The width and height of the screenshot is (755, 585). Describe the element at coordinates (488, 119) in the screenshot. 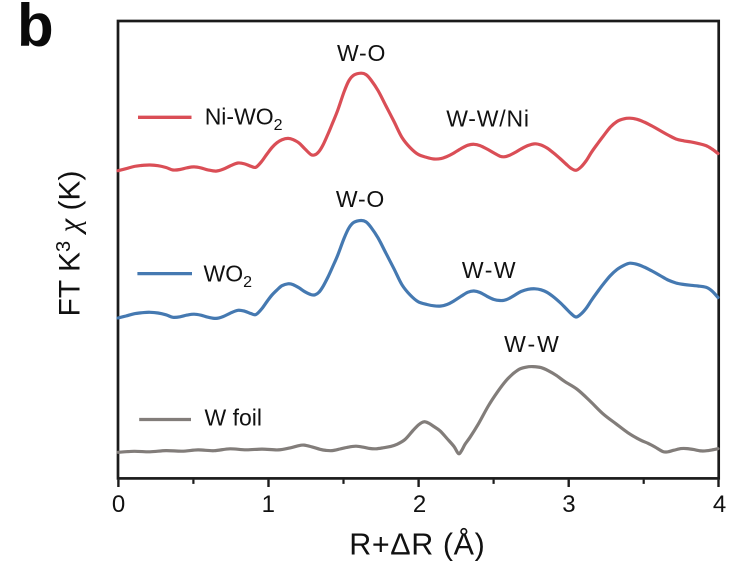

I see `svg-text: W-W/Ni` at that location.